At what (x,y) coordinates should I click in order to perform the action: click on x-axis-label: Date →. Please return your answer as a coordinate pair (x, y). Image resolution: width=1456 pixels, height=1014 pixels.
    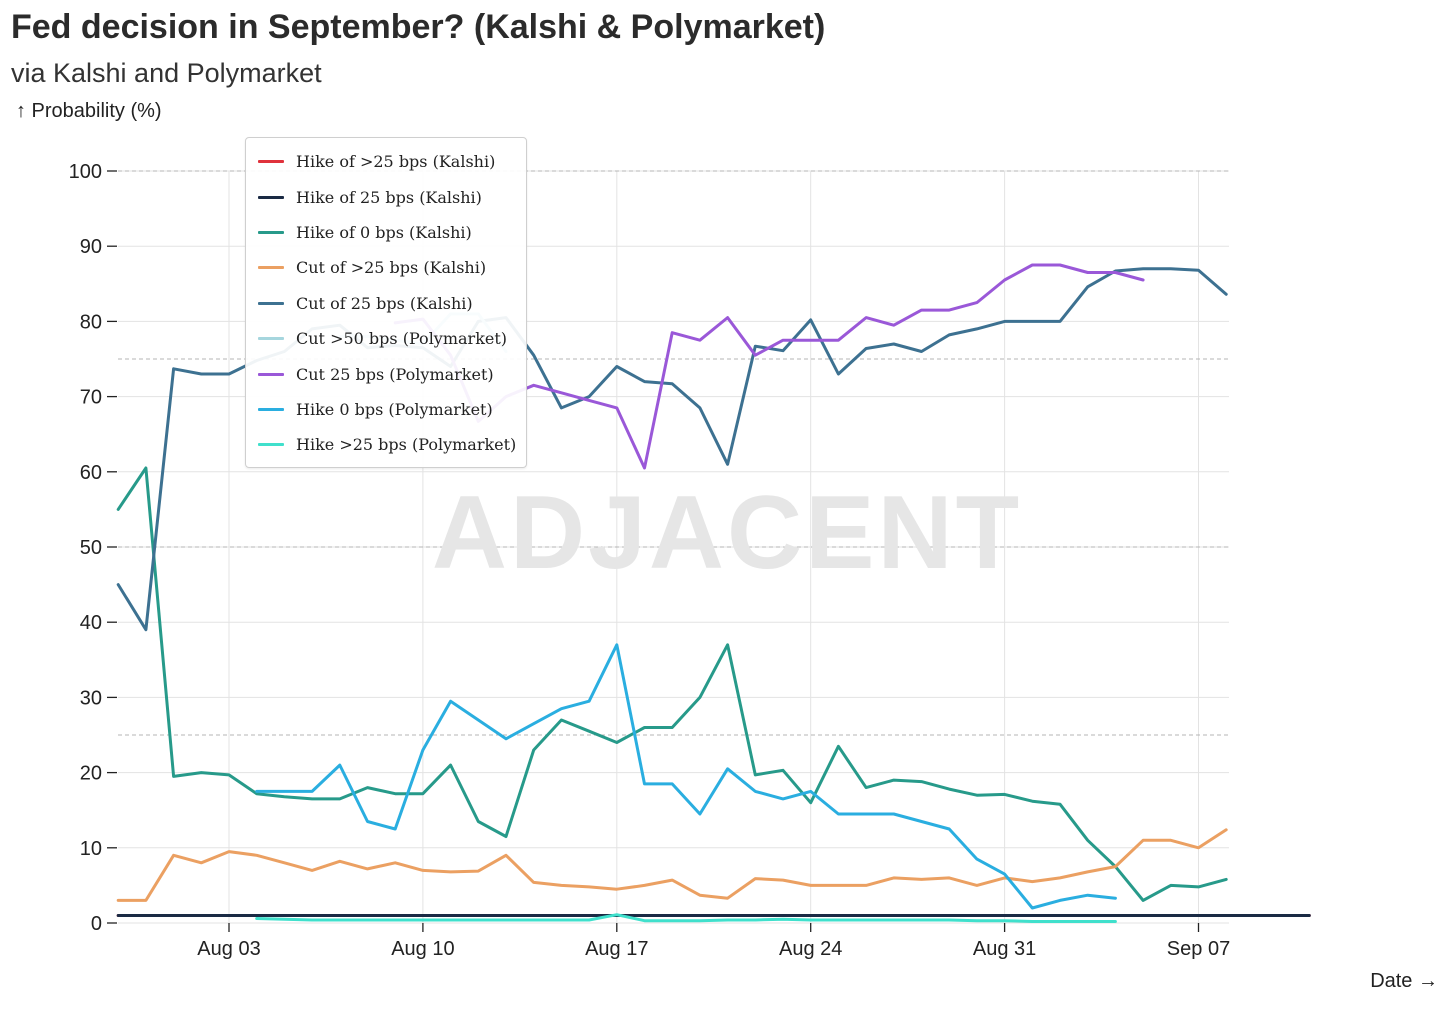
    Looking at the image, I should click on (1404, 981).